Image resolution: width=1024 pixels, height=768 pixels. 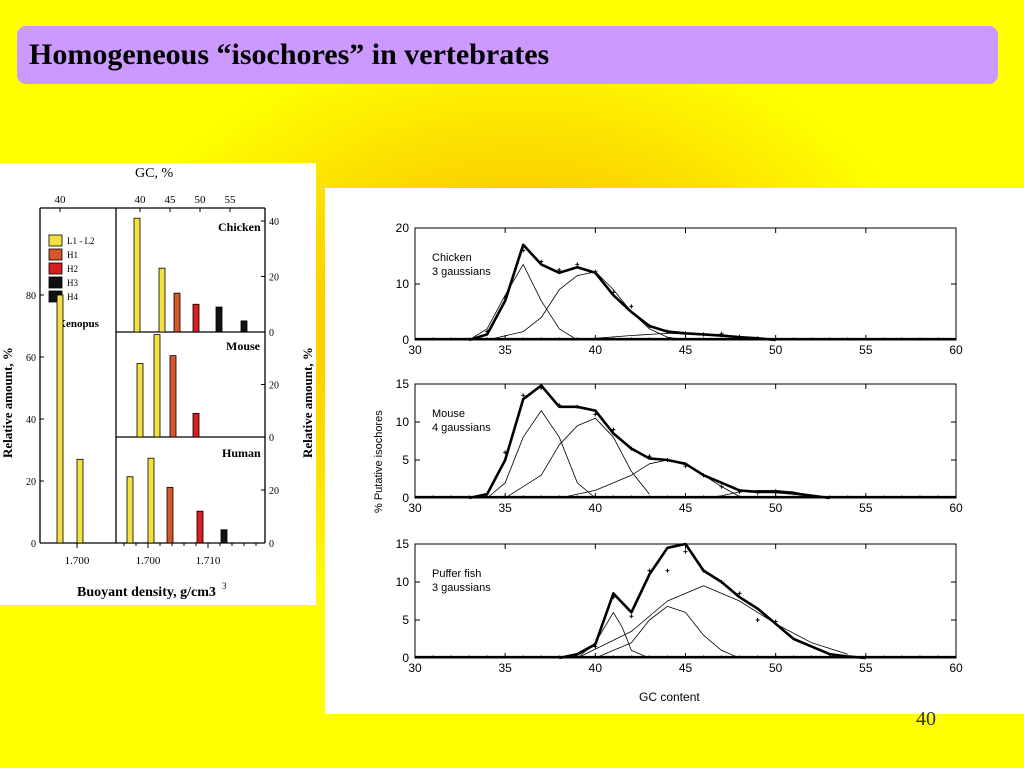 I want to click on top-axis-label: GC, %, so click(x=154, y=173).